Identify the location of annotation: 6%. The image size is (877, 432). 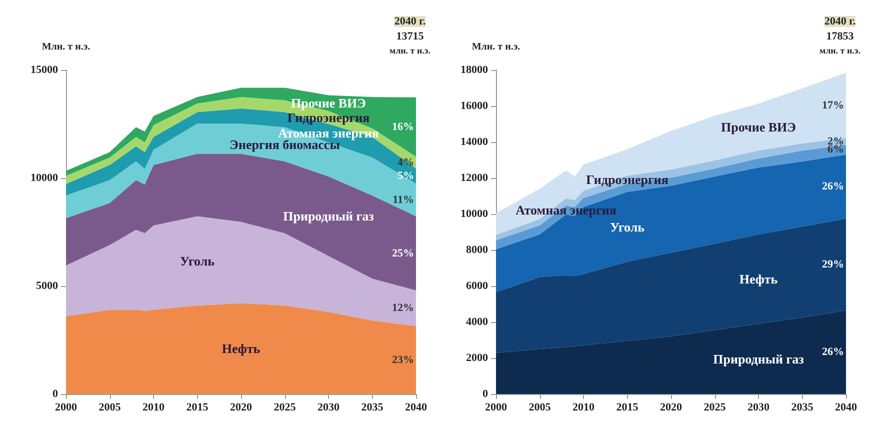
(836, 150).